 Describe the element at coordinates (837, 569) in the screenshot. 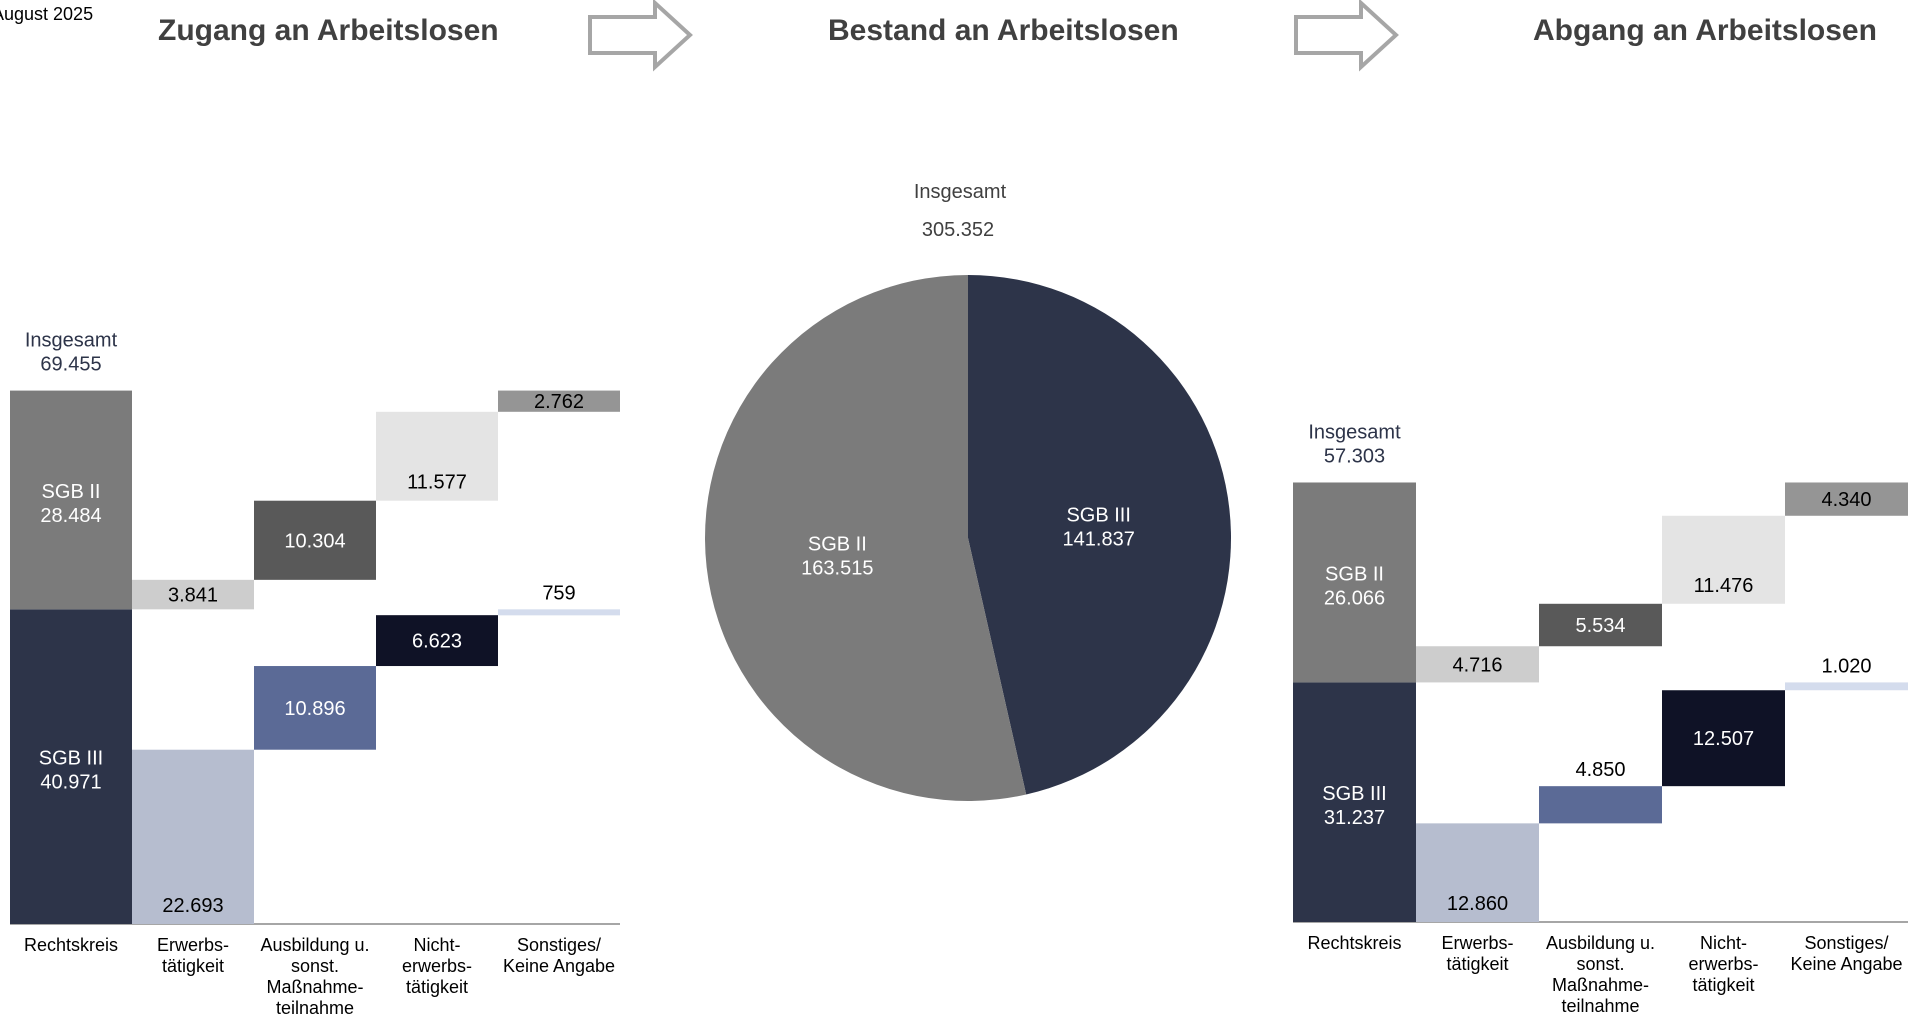

I see `pie-label-sgb2: 163.515` at that location.